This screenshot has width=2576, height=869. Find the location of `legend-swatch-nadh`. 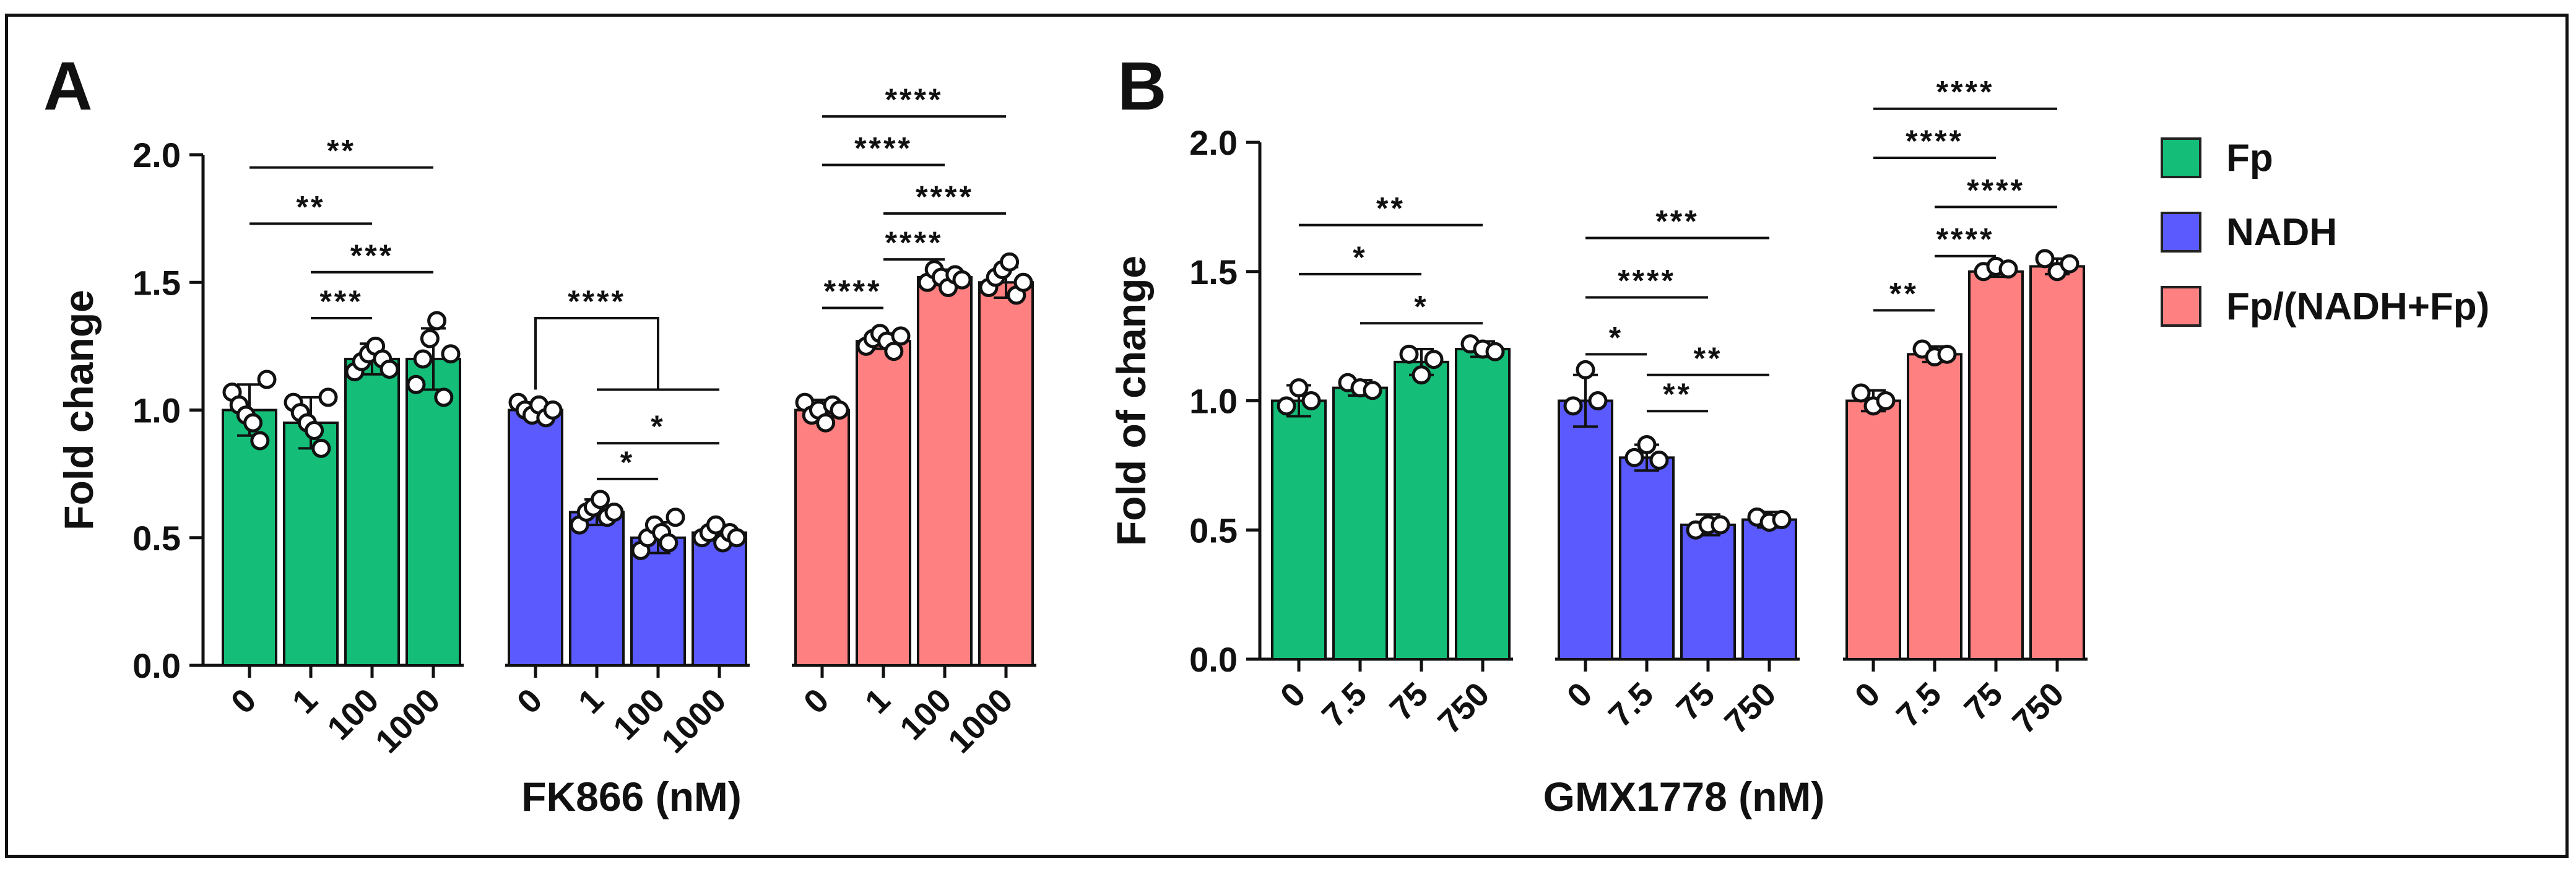

legend-swatch-nadh is located at coordinates (2181, 232).